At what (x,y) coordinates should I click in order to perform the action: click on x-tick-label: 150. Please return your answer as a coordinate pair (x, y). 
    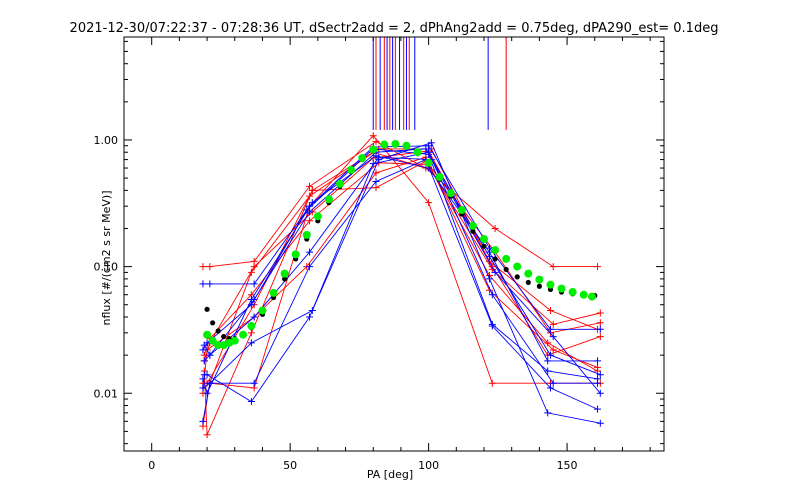
    Looking at the image, I should click on (567, 465).